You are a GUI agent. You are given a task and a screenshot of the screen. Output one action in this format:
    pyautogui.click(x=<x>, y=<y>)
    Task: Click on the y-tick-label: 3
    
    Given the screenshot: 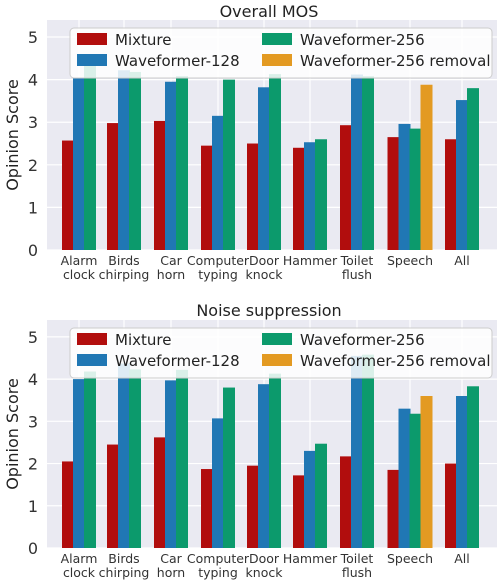 What is the action you would take?
    pyautogui.click(x=33, y=421)
    